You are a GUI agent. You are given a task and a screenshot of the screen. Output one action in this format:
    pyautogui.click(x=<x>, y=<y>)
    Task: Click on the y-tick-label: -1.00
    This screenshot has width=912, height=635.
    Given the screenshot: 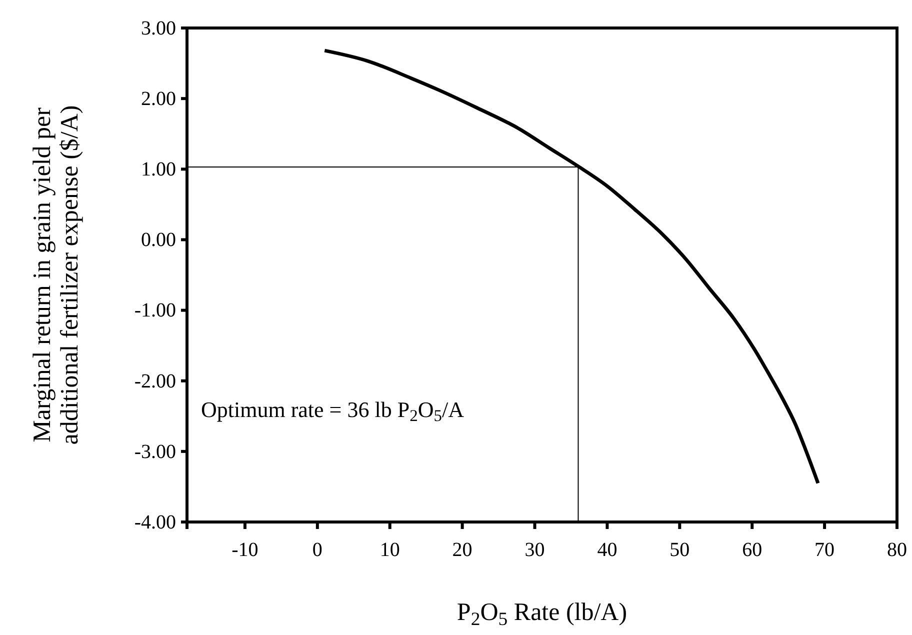 What is the action you would take?
    pyautogui.click(x=155, y=311)
    